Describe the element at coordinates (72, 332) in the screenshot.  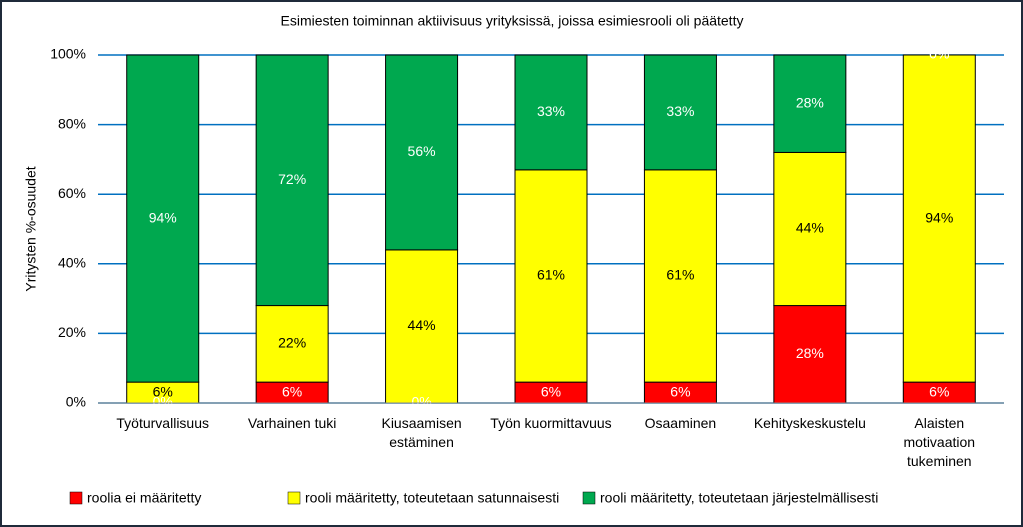
I see `y-tick-label: 20%` at that location.